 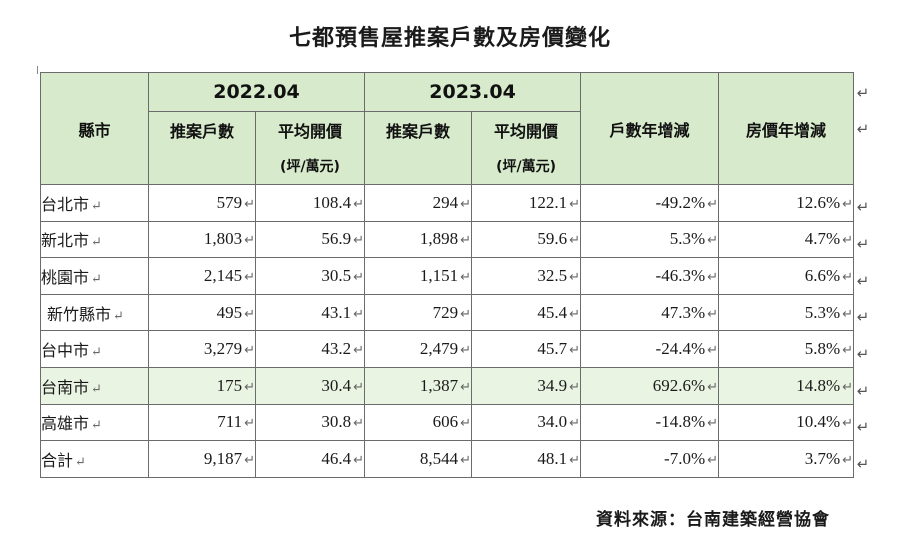 I want to click on price-change: 5.3%, so click(x=822, y=312).